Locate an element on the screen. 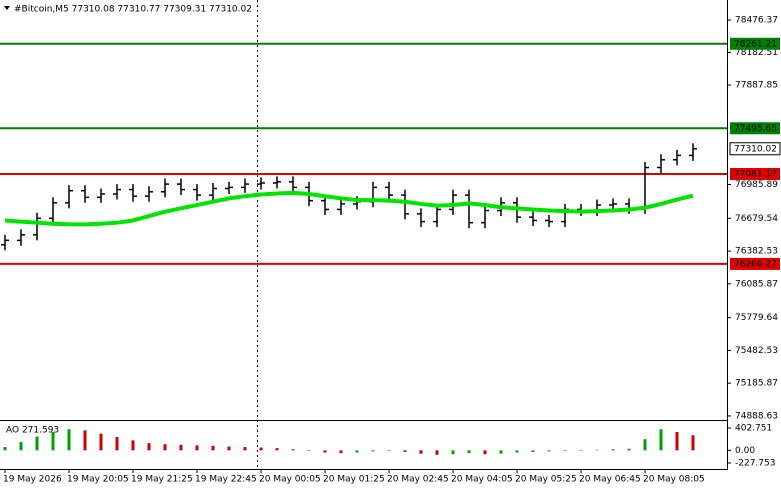 This screenshot has width=781, height=489. y-tick-label: 78182.51 is located at coordinates (756, 53).